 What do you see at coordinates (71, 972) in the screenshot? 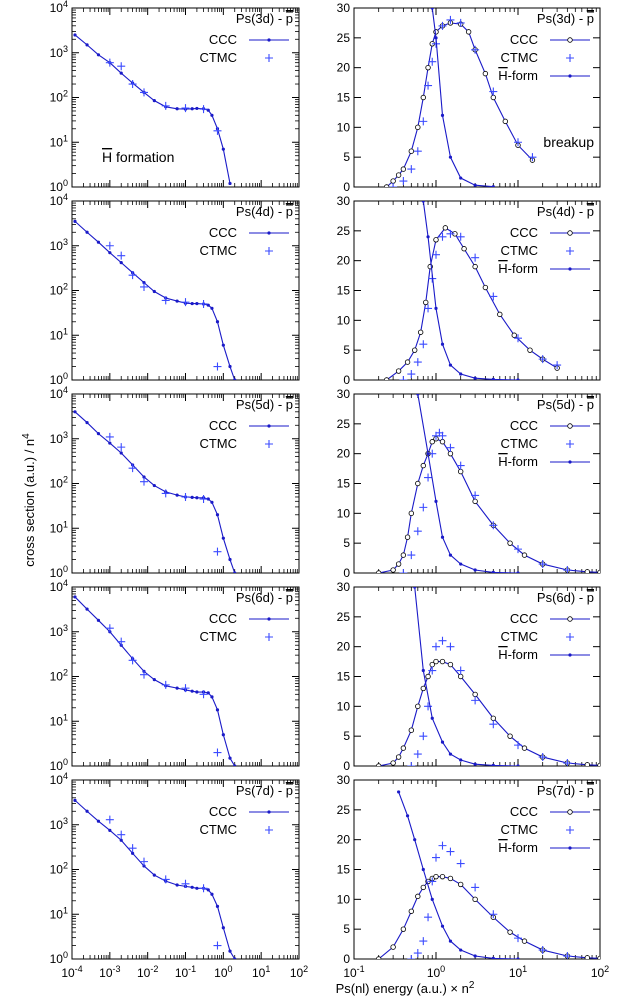
I see `x-tick-label: 10⁻⁴` at bounding box center [71, 972].